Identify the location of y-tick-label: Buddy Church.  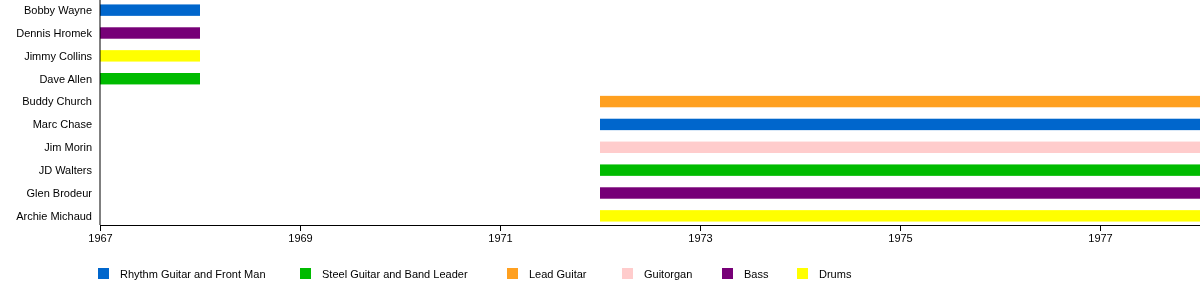
(57, 101).